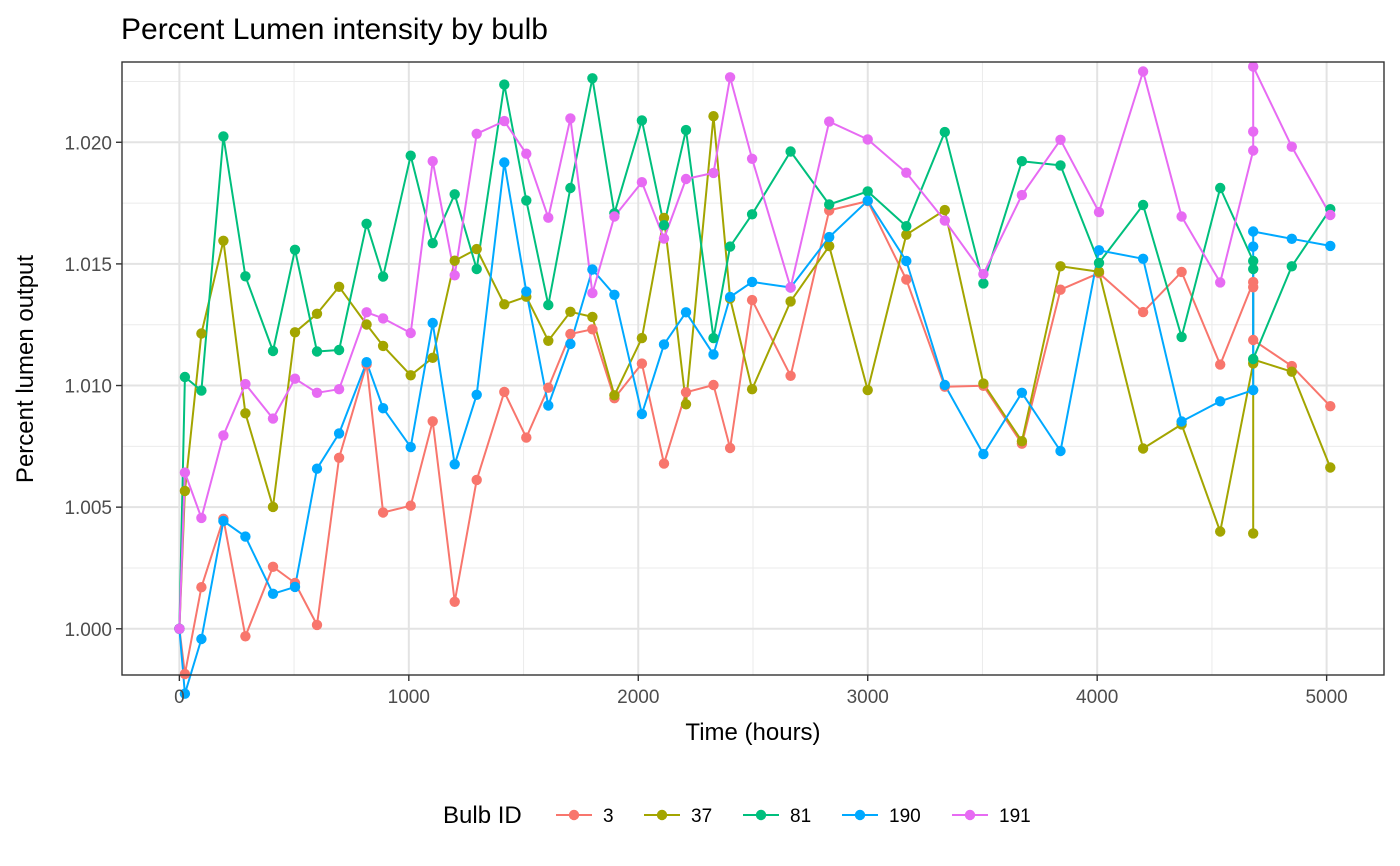 This screenshot has width=1400, height=866. What do you see at coordinates (662, 815) in the screenshot?
I see `legend-key-point` at bounding box center [662, 815].